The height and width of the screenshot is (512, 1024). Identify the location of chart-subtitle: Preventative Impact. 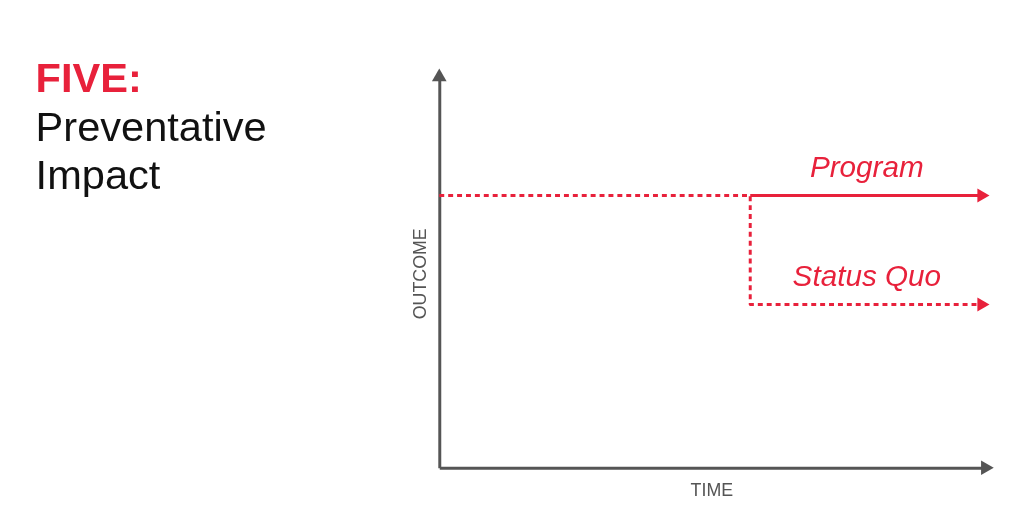
(151, 150).